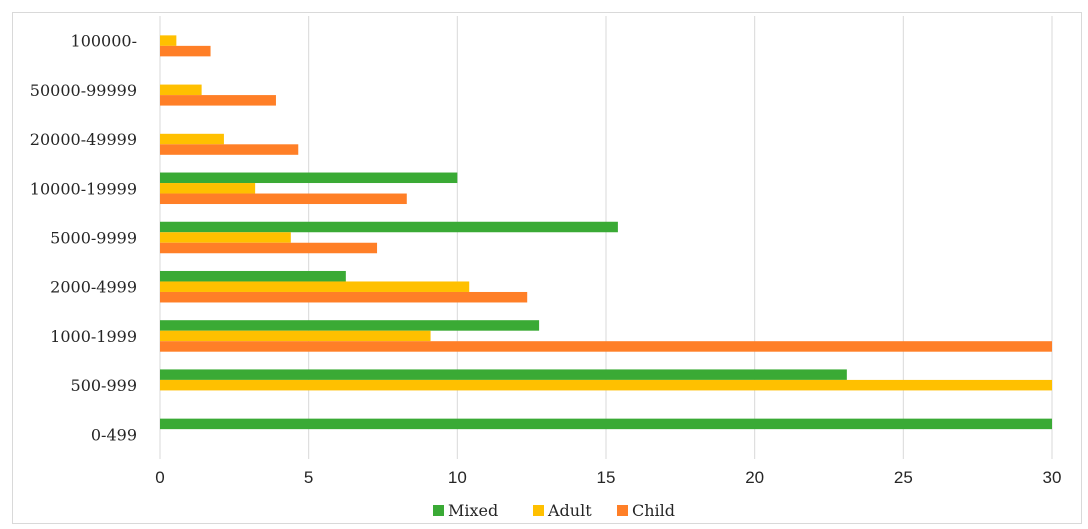  What do you see at coordinates (93, 287) in the screenshot?
I see `category-label: 2000-4999` at bounding box center [93, 287].